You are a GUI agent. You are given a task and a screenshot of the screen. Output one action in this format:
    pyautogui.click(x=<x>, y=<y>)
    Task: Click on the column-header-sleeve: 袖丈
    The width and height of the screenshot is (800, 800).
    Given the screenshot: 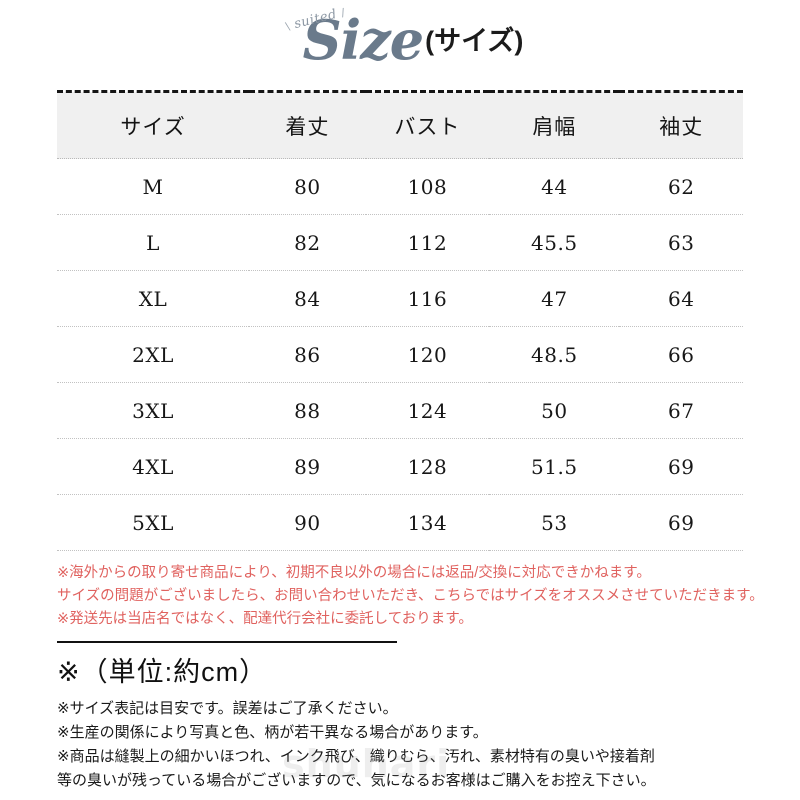 What is the action you would take?
    pyautogui.click(x=681, y=124)
    